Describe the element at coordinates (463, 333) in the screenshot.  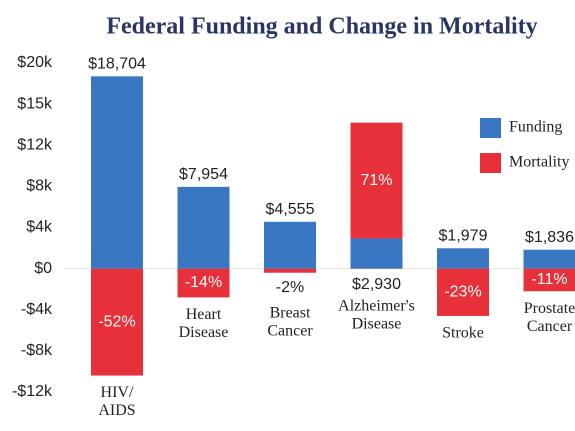
I see `x-tick-label: Stroke` at that location.